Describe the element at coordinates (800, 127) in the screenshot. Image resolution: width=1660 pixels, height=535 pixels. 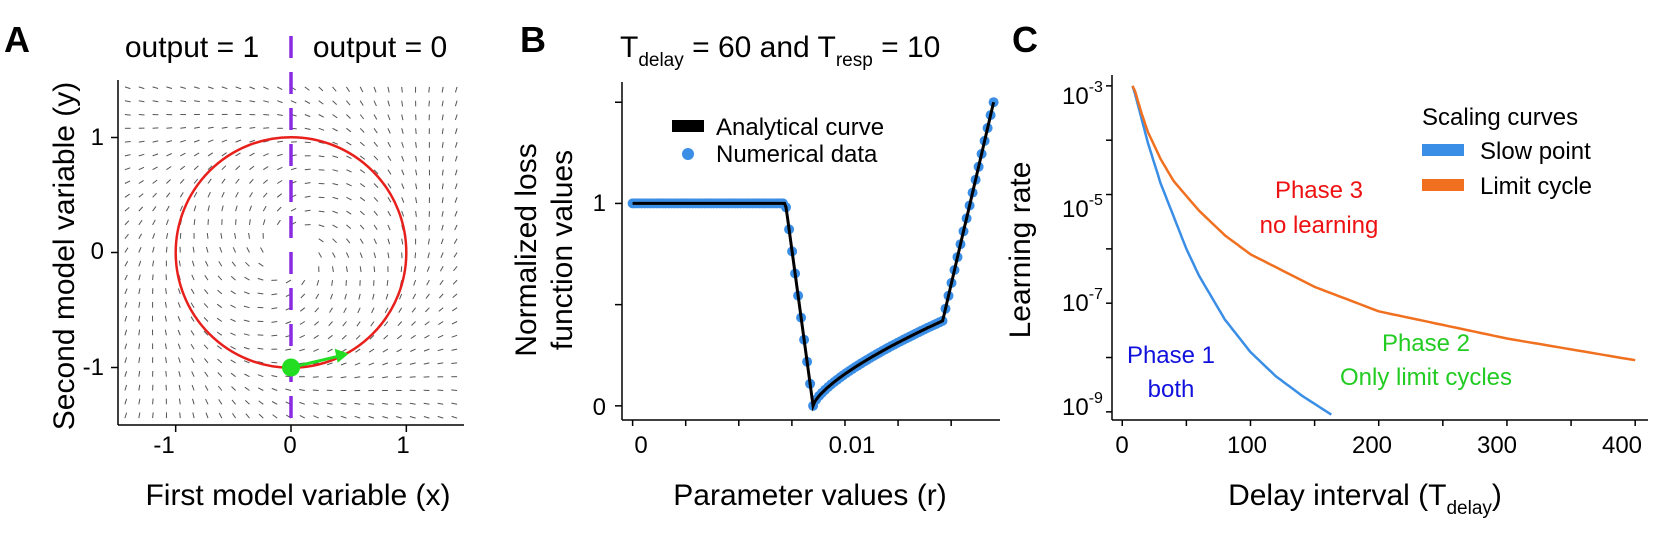
I see `legend-label-analytical: Analytical curve` at that location.